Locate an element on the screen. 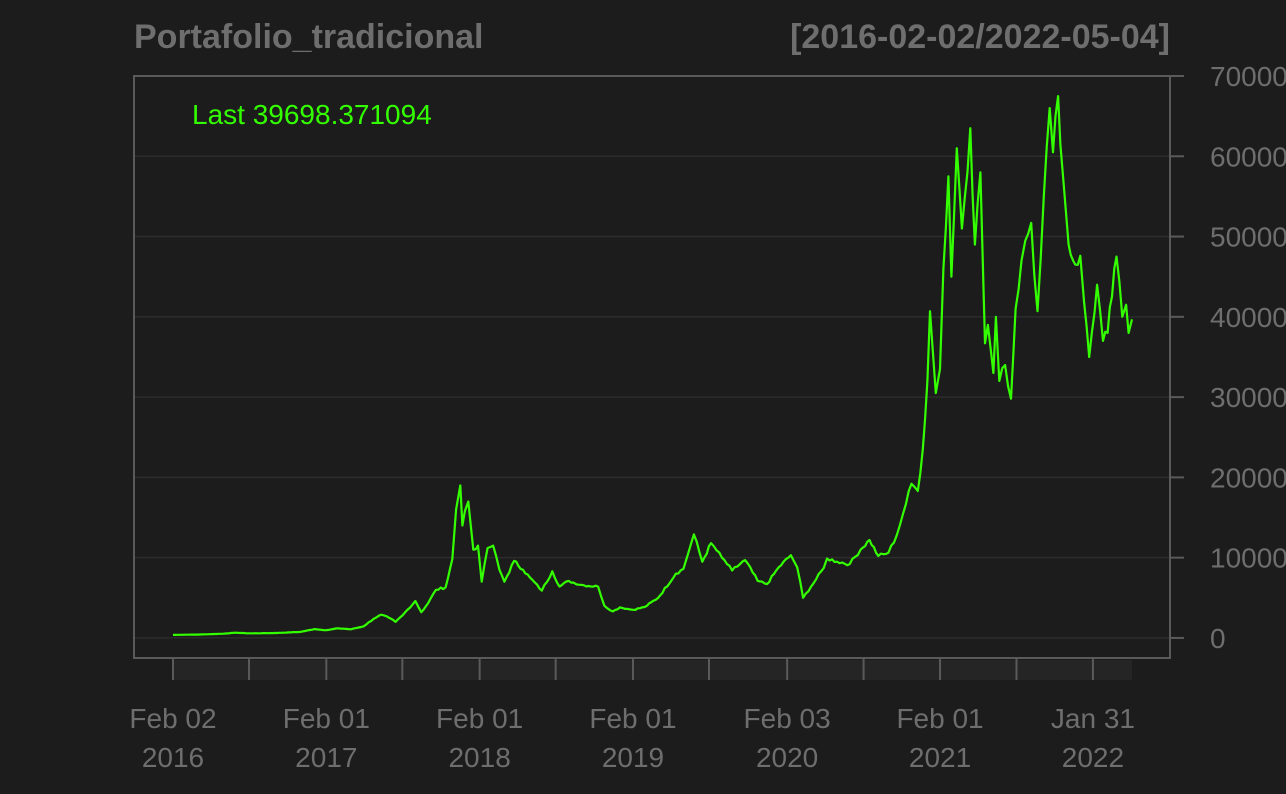 The height and width of the screenshot is (794, 1286). x-tick-label-year: 2020 is located at coordinates (787, 757).